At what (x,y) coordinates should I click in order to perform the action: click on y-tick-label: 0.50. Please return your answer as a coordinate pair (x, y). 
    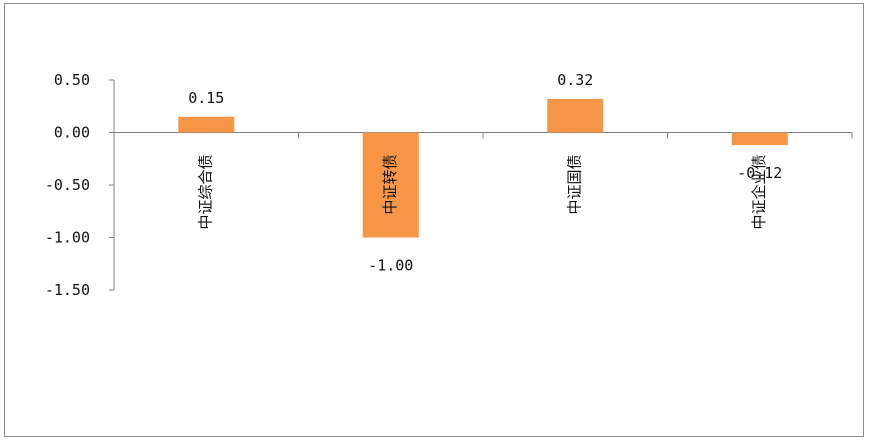
    Looking at the image, I should click on (72, 80).